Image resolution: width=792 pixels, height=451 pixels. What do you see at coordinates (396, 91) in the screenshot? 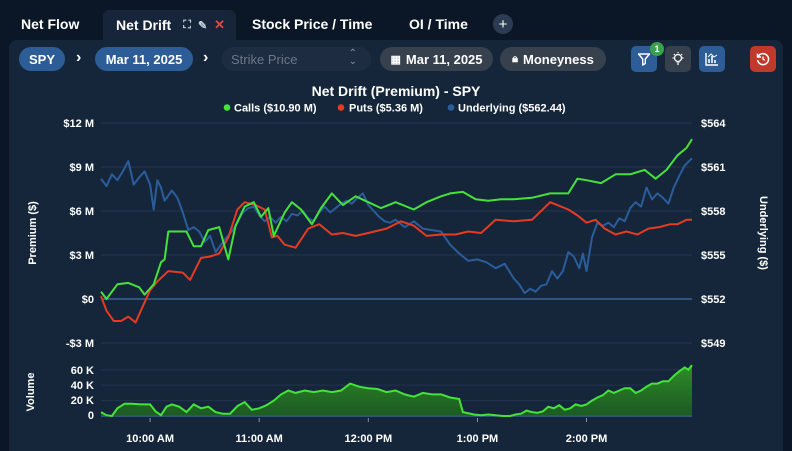
I see `chart-title: Net Drift (Premium) - SPY` at bounding box center [396, 91].